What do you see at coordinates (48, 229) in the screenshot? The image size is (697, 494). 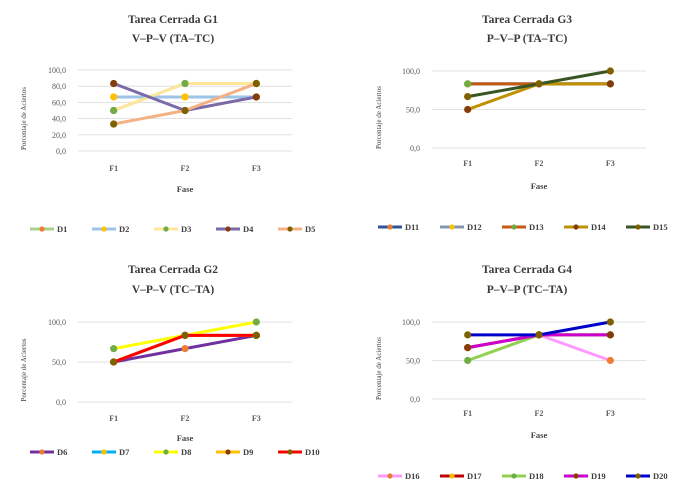 I see `legend-item-D1: D1` at bounding box center [48, 229].